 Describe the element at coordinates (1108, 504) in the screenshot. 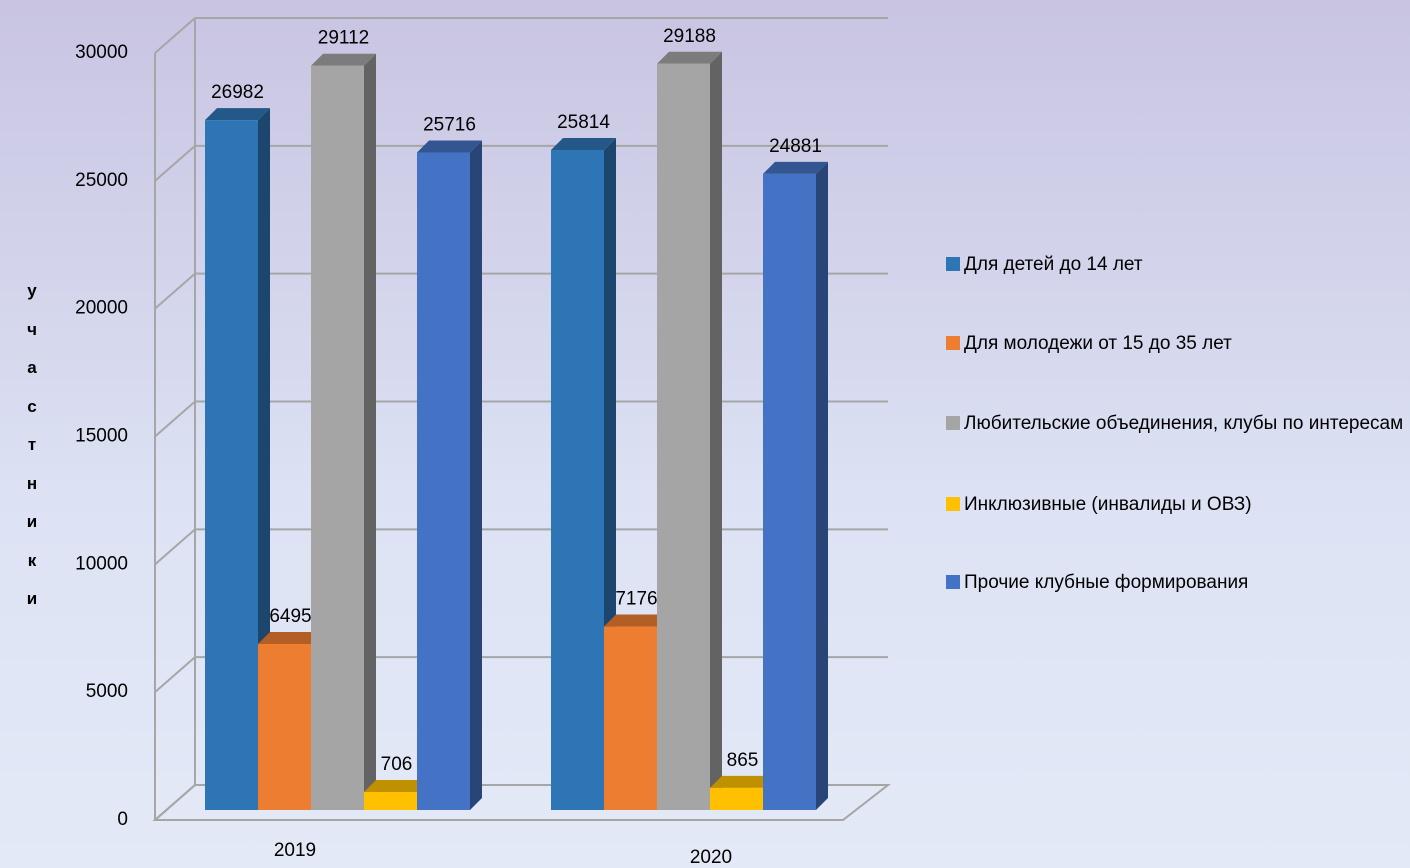

I see `legend-label: Инклюзивные (инвалиды и ОВЗ)` at that location.